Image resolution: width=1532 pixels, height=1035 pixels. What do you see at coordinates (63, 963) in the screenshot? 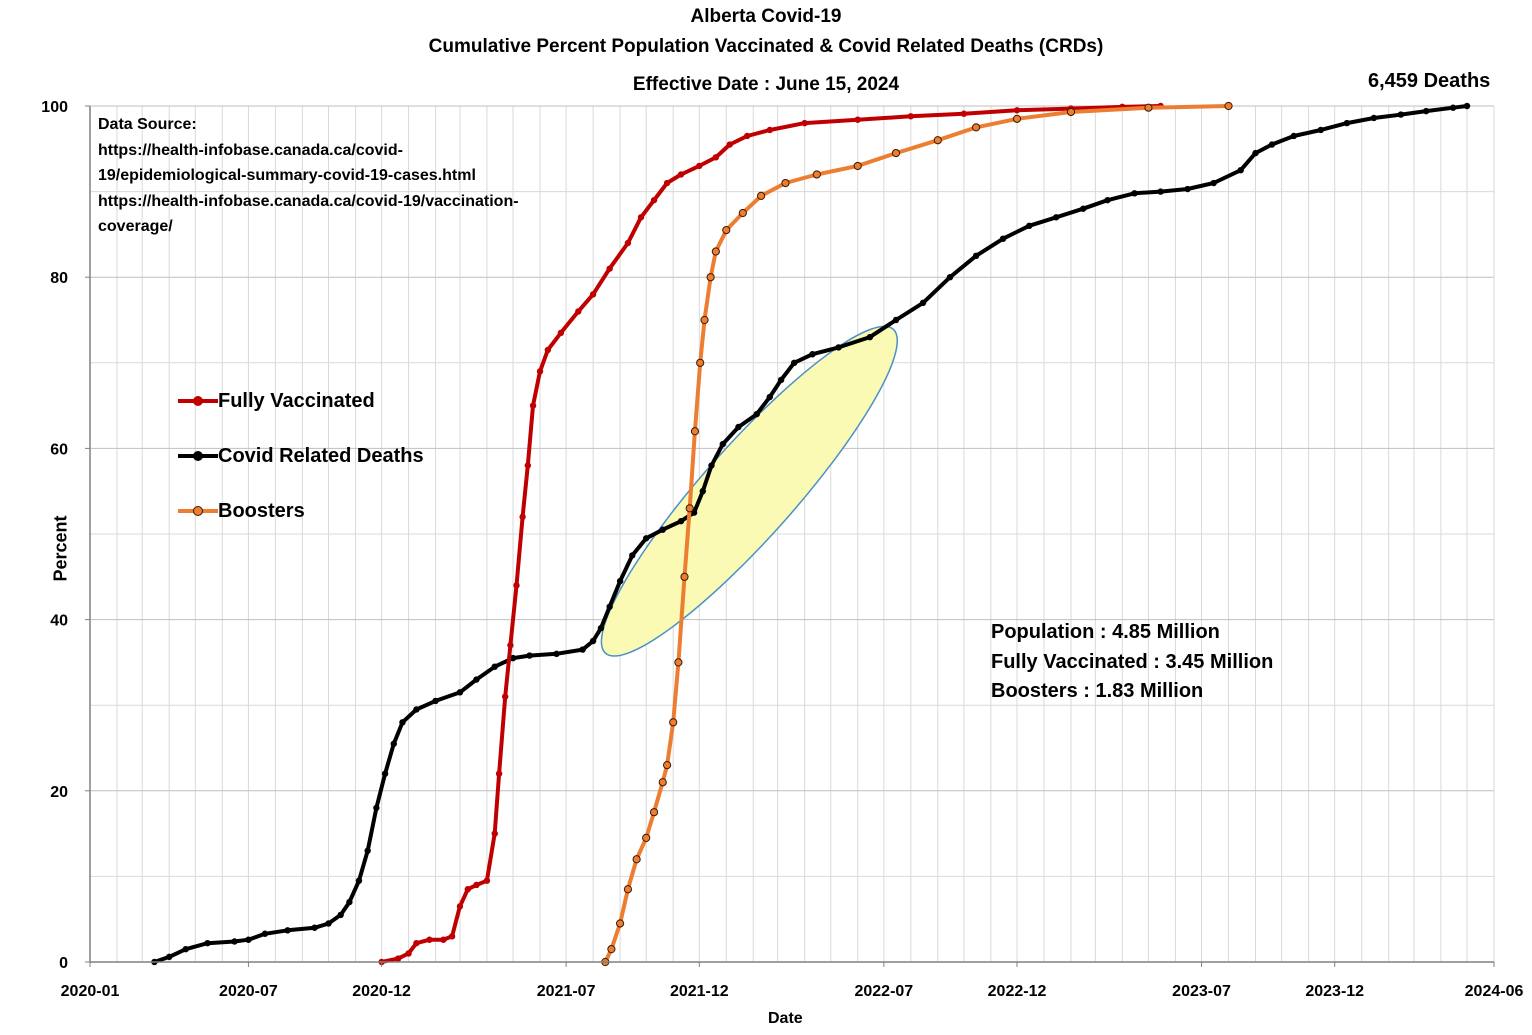
I see `y-tick-label: 0` at bounding box center [63, 963].